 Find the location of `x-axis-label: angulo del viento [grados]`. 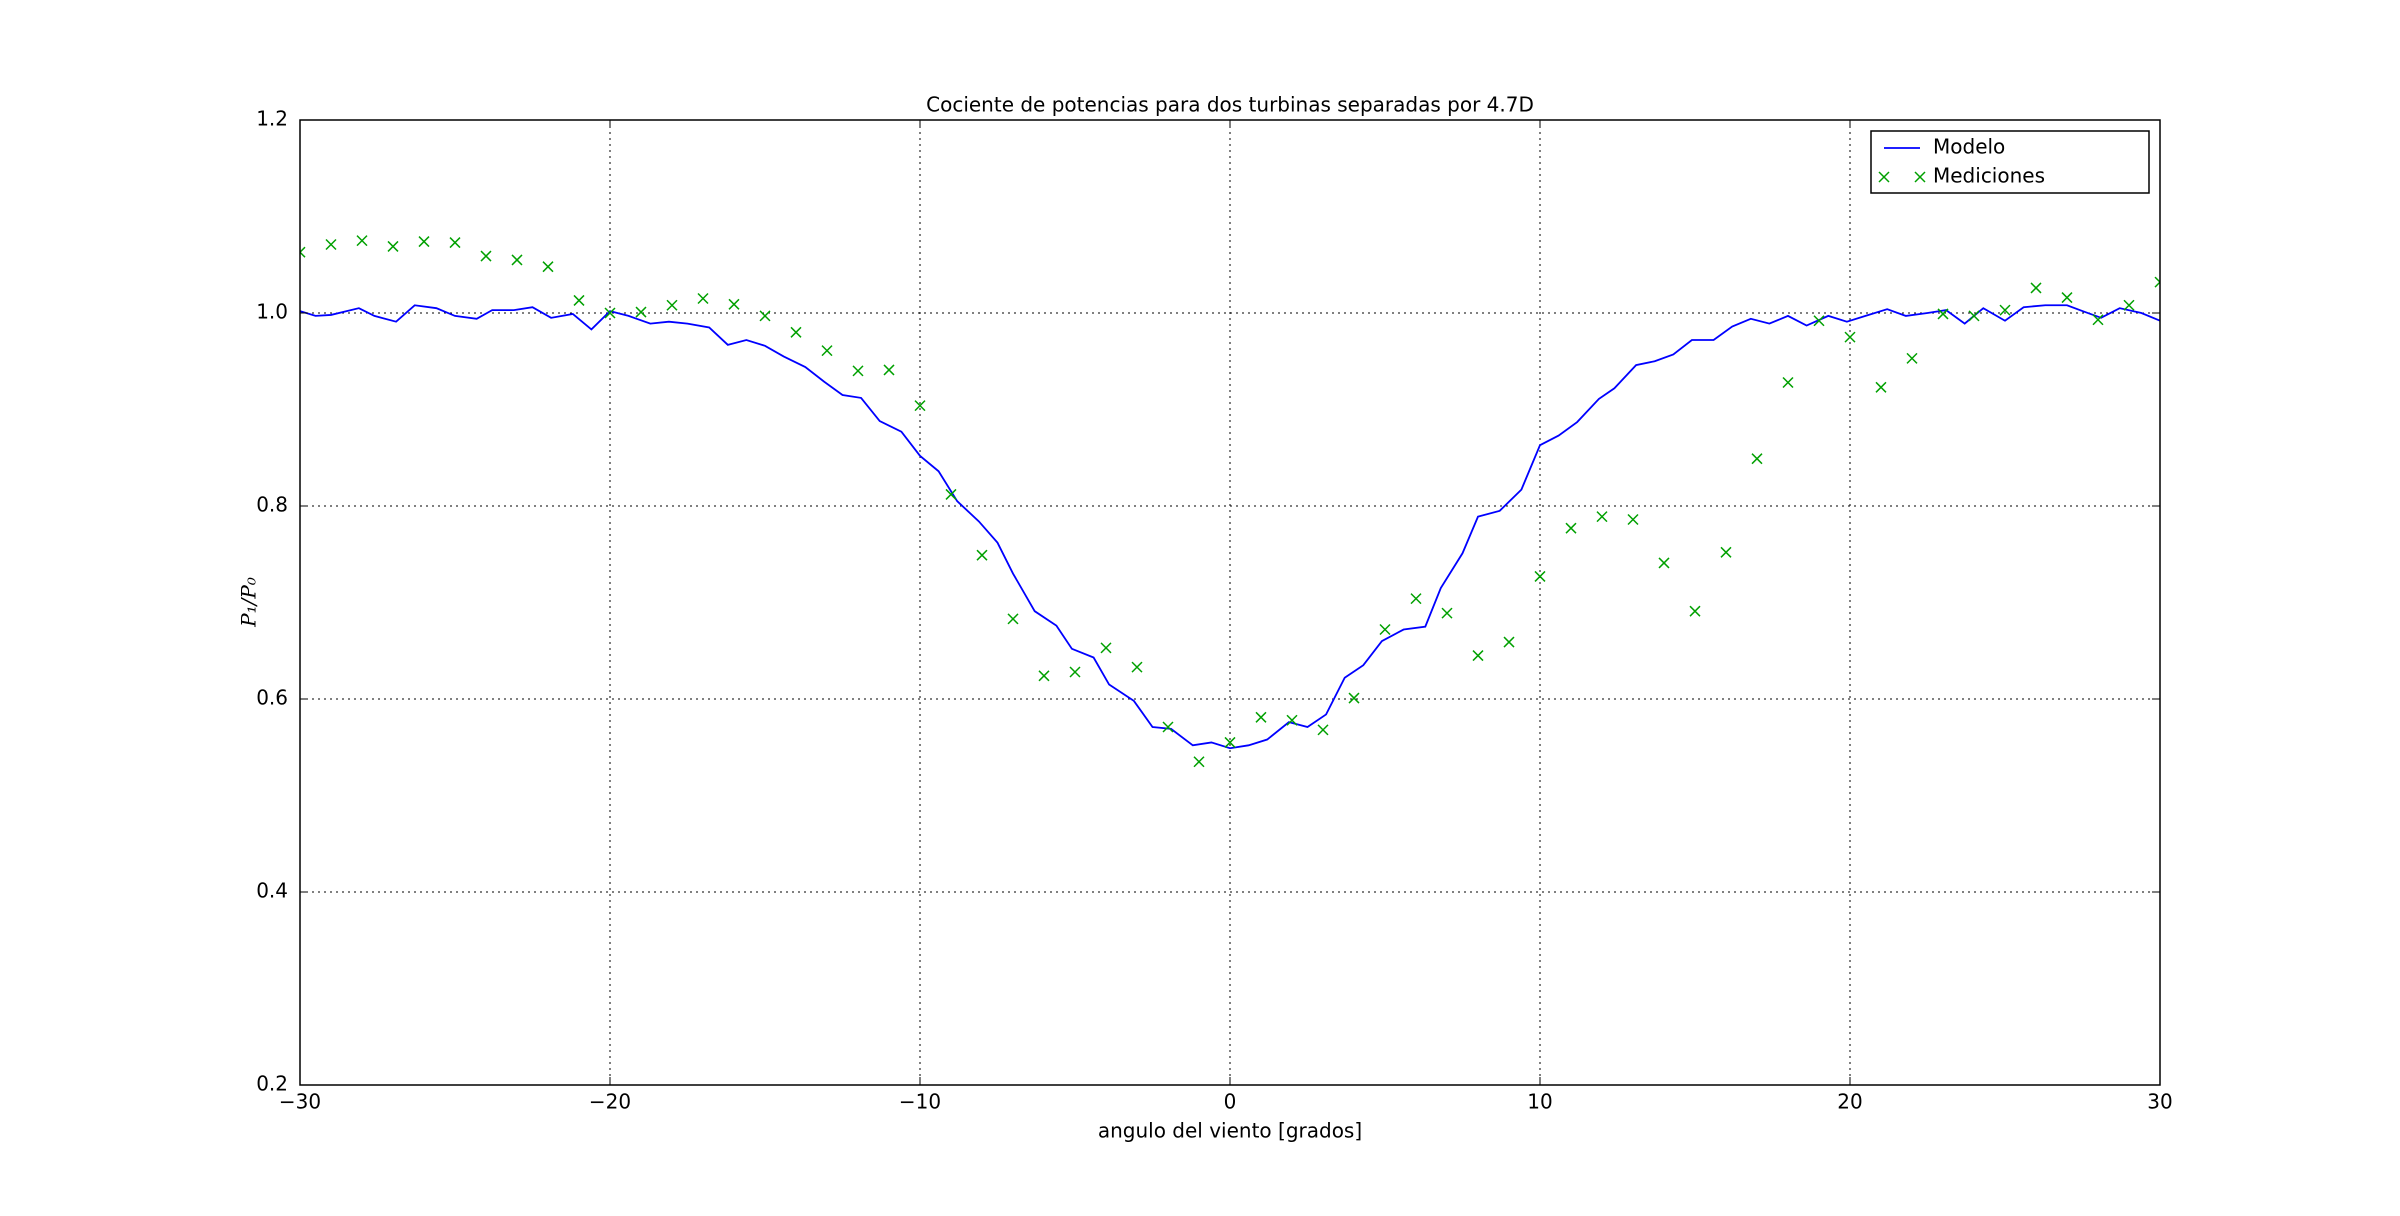

x-axis-label: angulo del viento [grados] is located at coordinates (1230, 1131).